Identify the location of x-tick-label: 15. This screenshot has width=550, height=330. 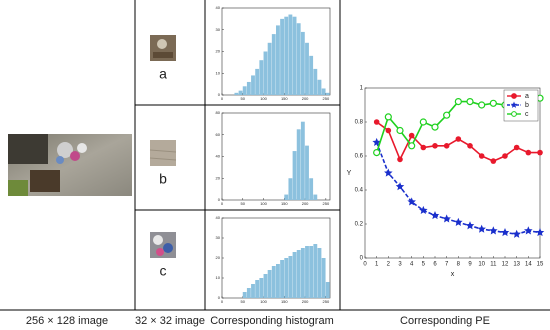
(540, 265).